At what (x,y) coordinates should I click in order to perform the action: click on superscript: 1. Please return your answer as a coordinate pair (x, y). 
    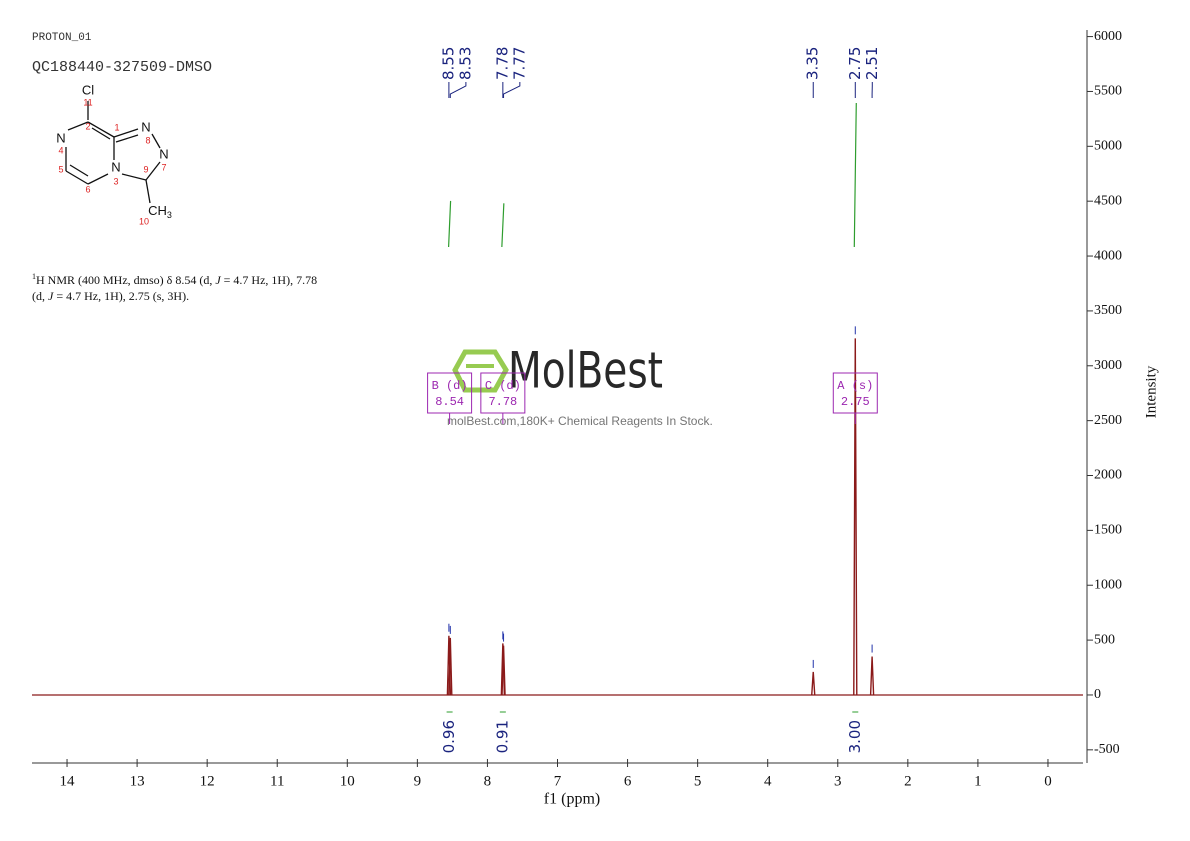
    Looking at the image, I should click on (34, 276).